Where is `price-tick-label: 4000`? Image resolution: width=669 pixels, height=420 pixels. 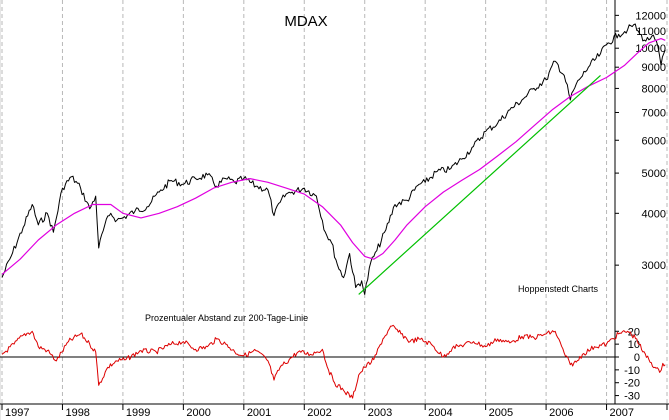
price-tick-label: 4000 is located at coordinates (654, 214).